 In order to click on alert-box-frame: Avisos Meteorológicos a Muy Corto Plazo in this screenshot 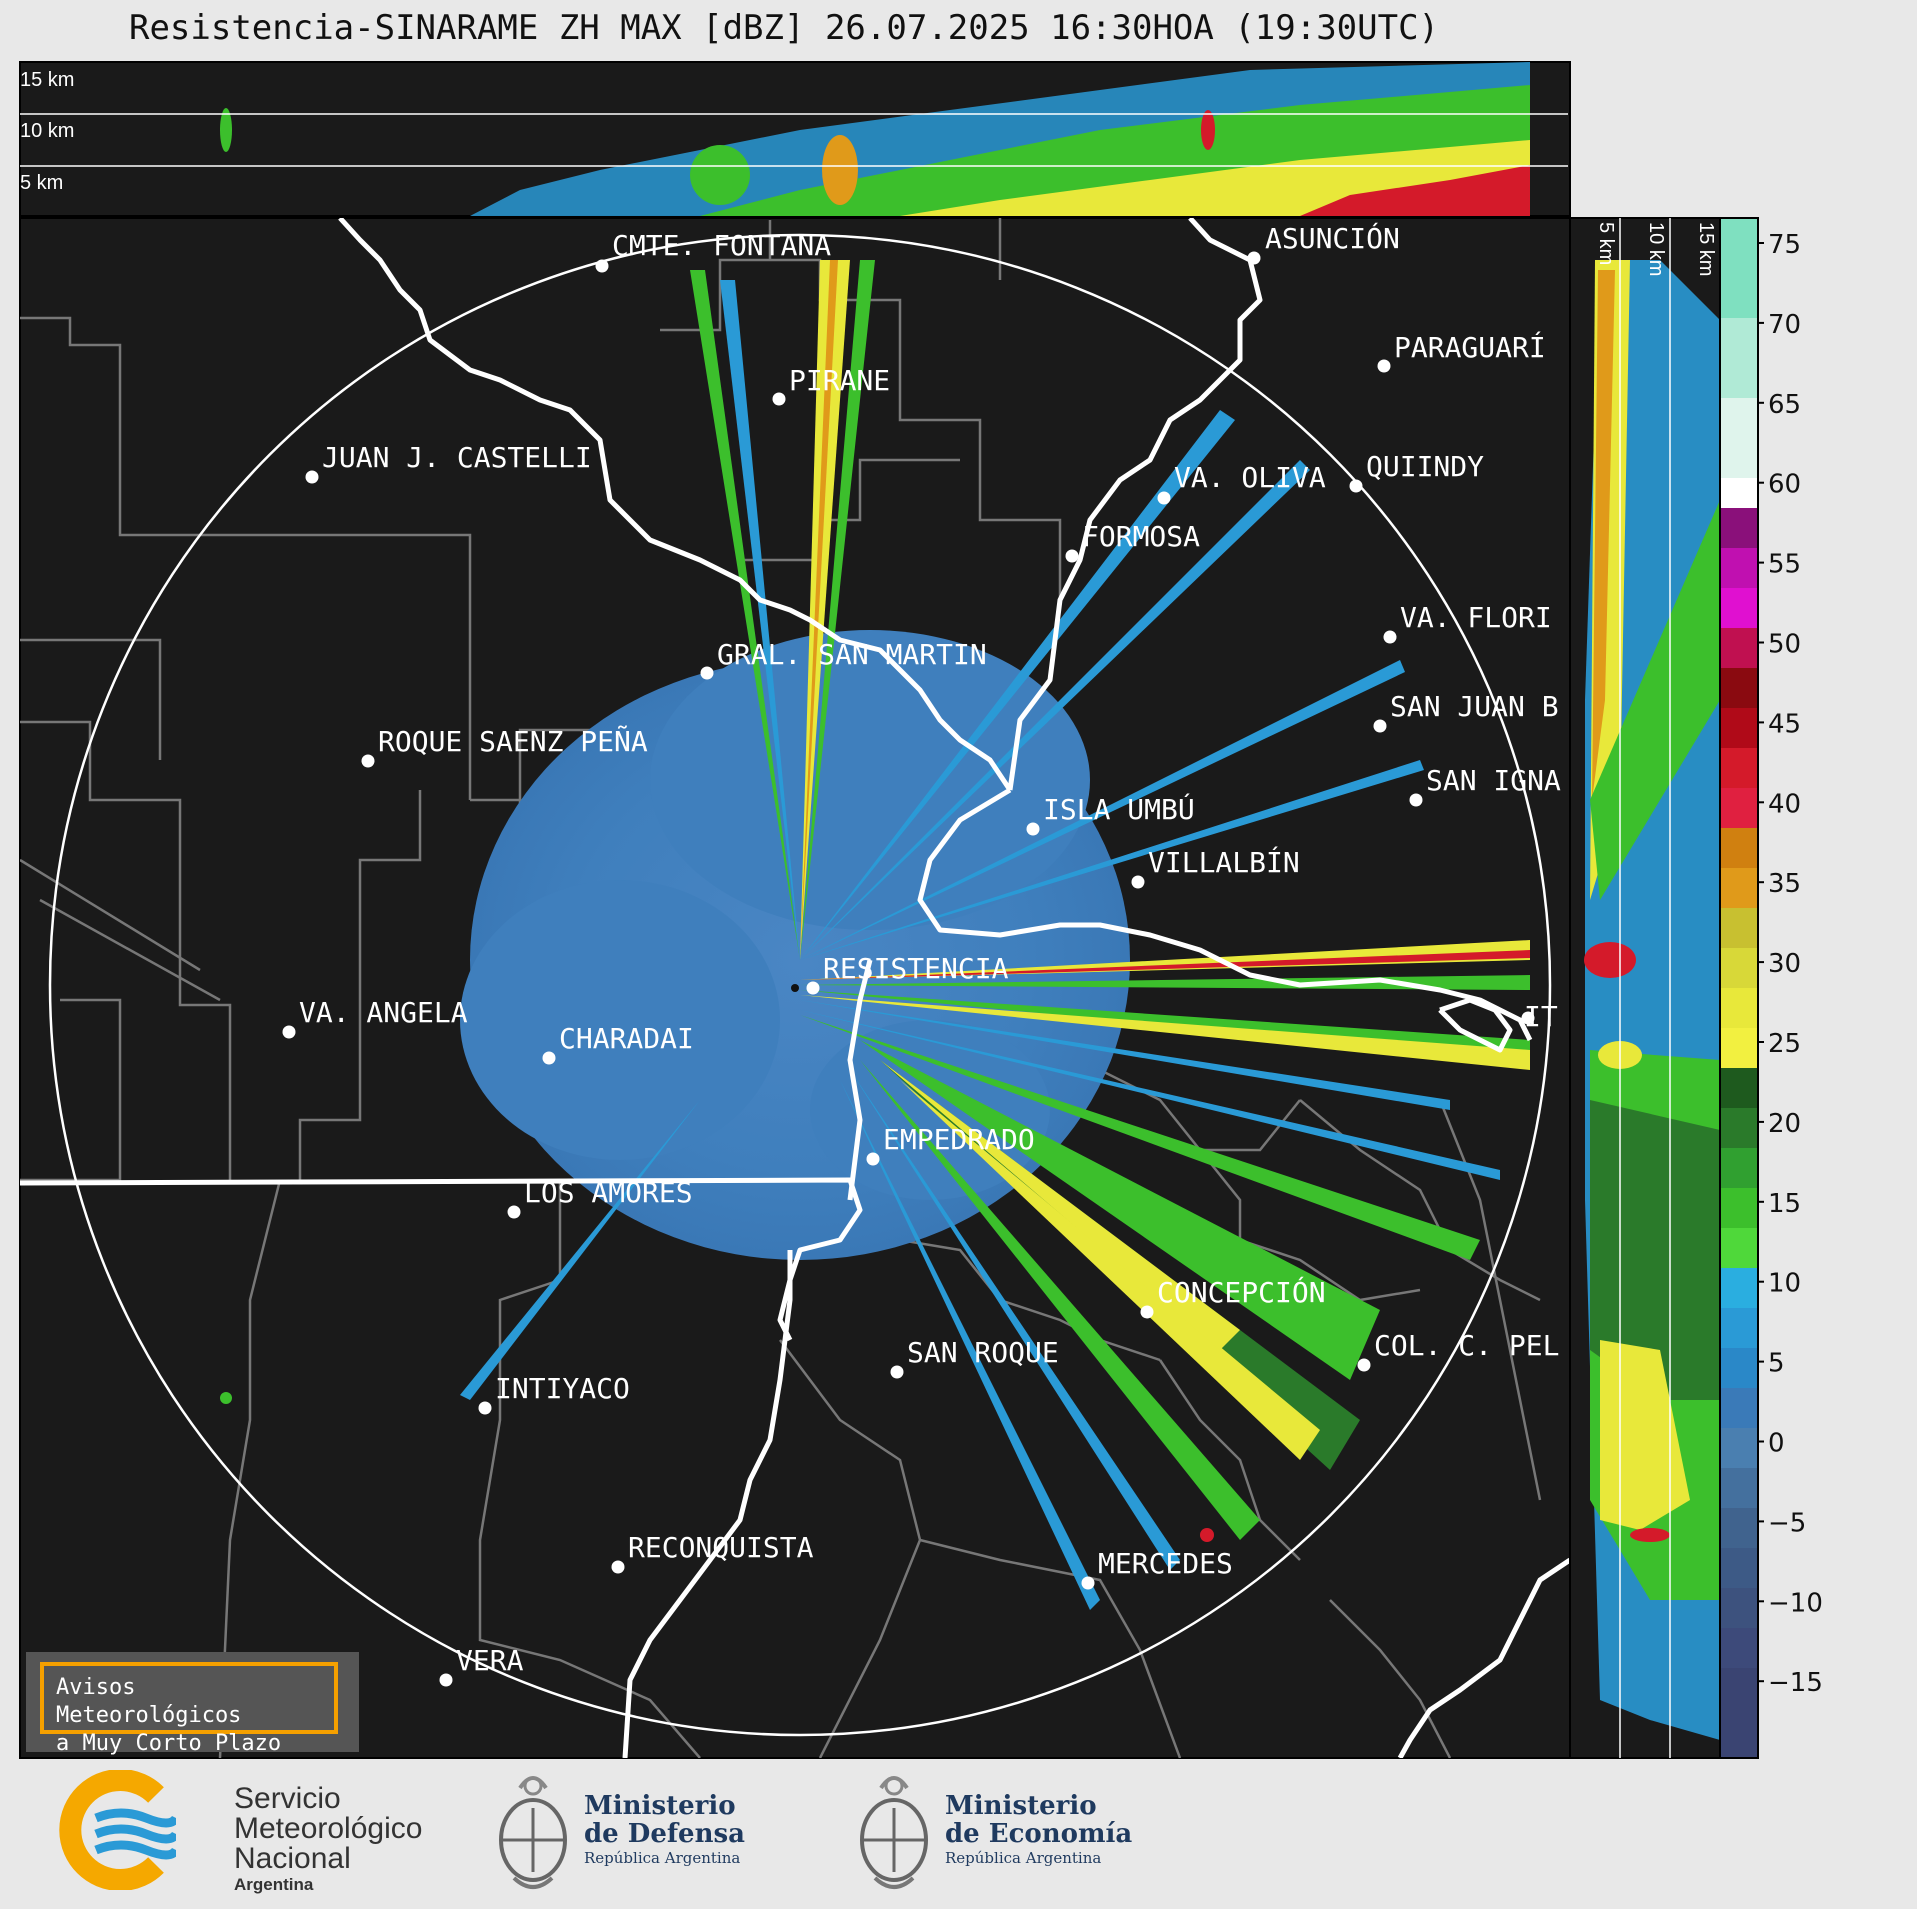, I will do `click(189, 1709)`.